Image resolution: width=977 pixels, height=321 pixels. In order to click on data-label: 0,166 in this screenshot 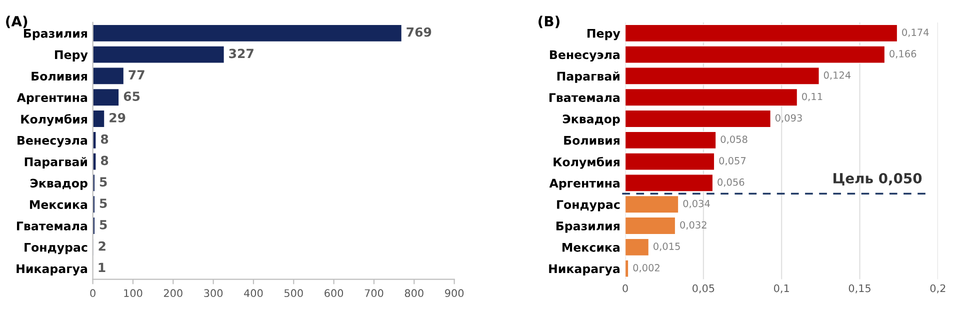, I will do `click(903, 54)`.